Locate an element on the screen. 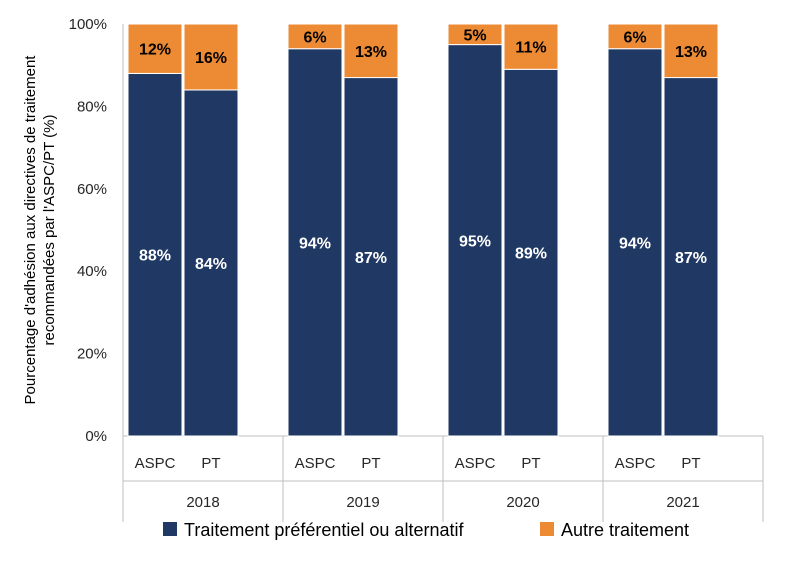 This screenshot has height=562, width=800. y-tick-label: 0% is located at coordinates (96, 436).